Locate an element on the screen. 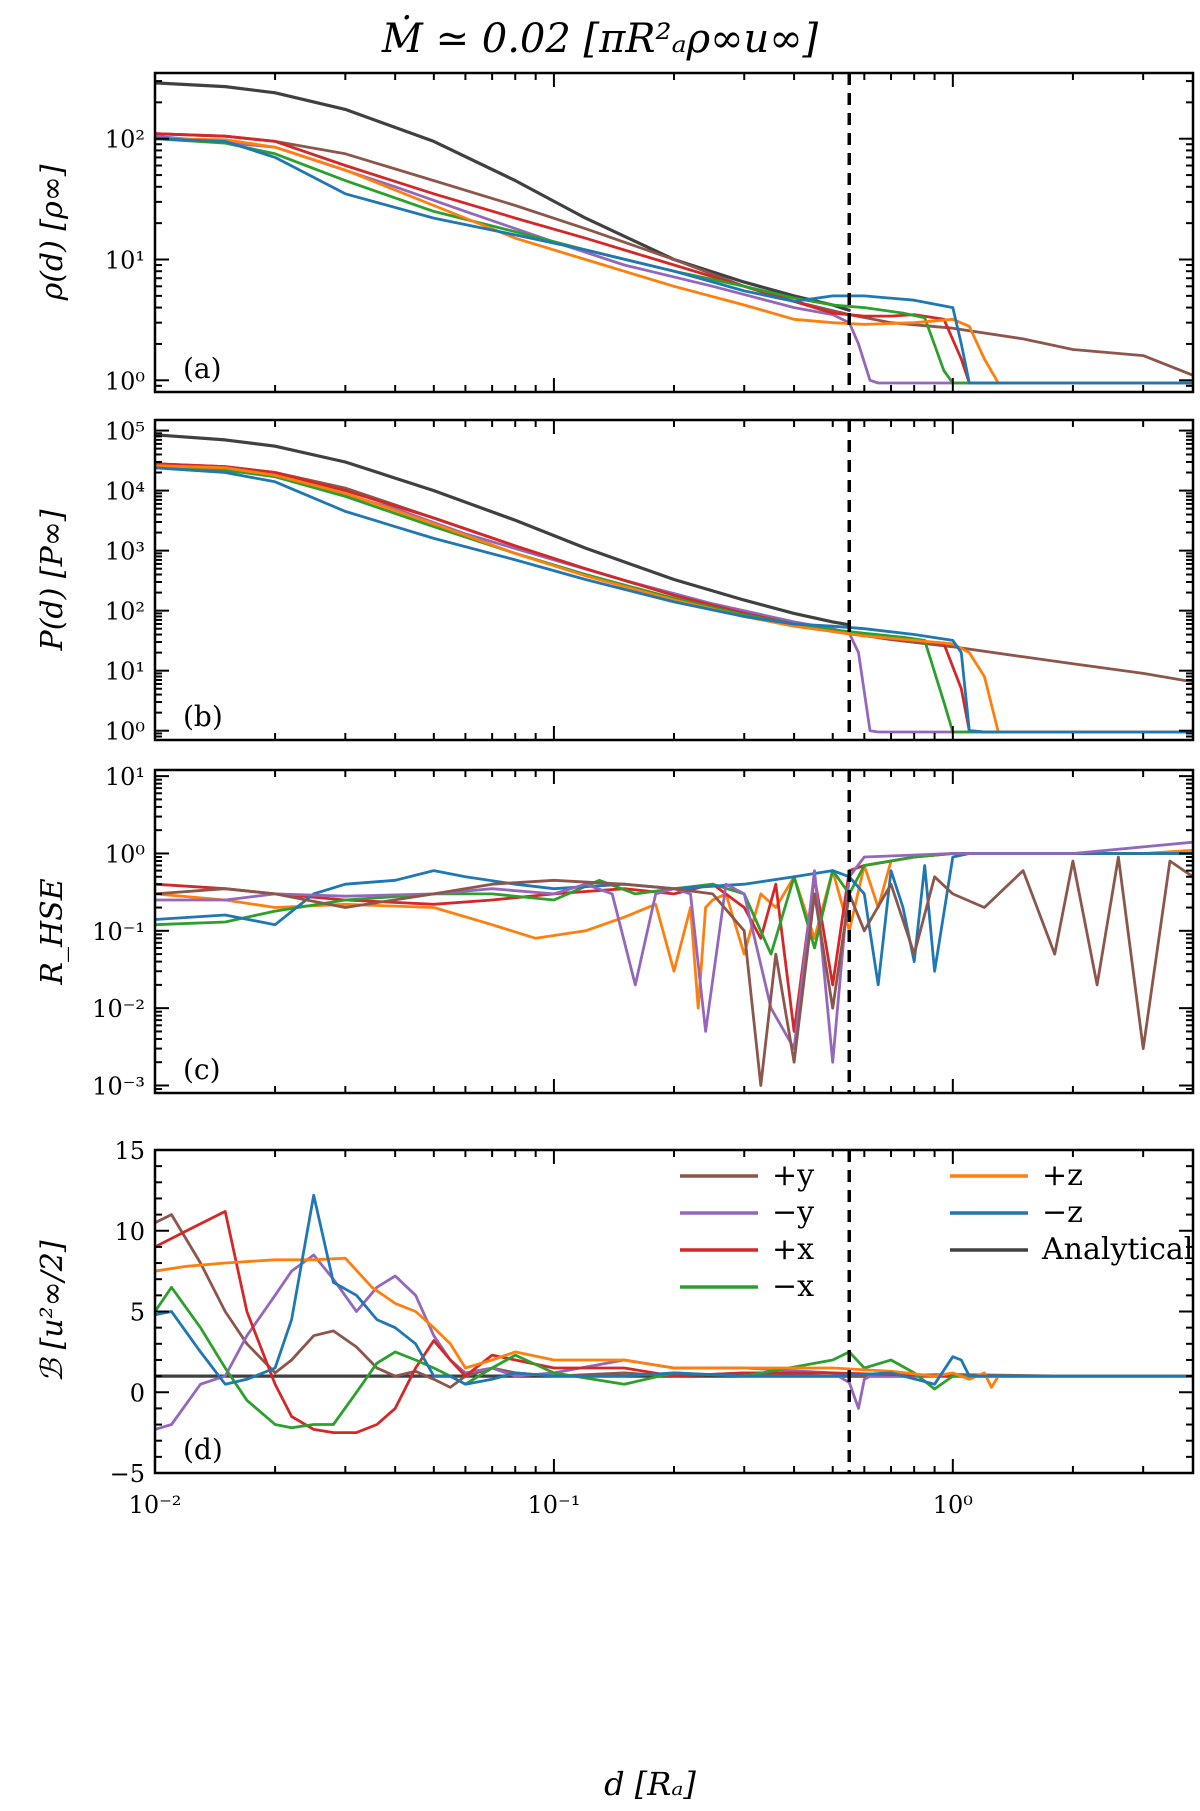 Image resolution: width=1200 pixels, height=1811 pixels. series-line-d-+y is located at coordinates (674, 1301).